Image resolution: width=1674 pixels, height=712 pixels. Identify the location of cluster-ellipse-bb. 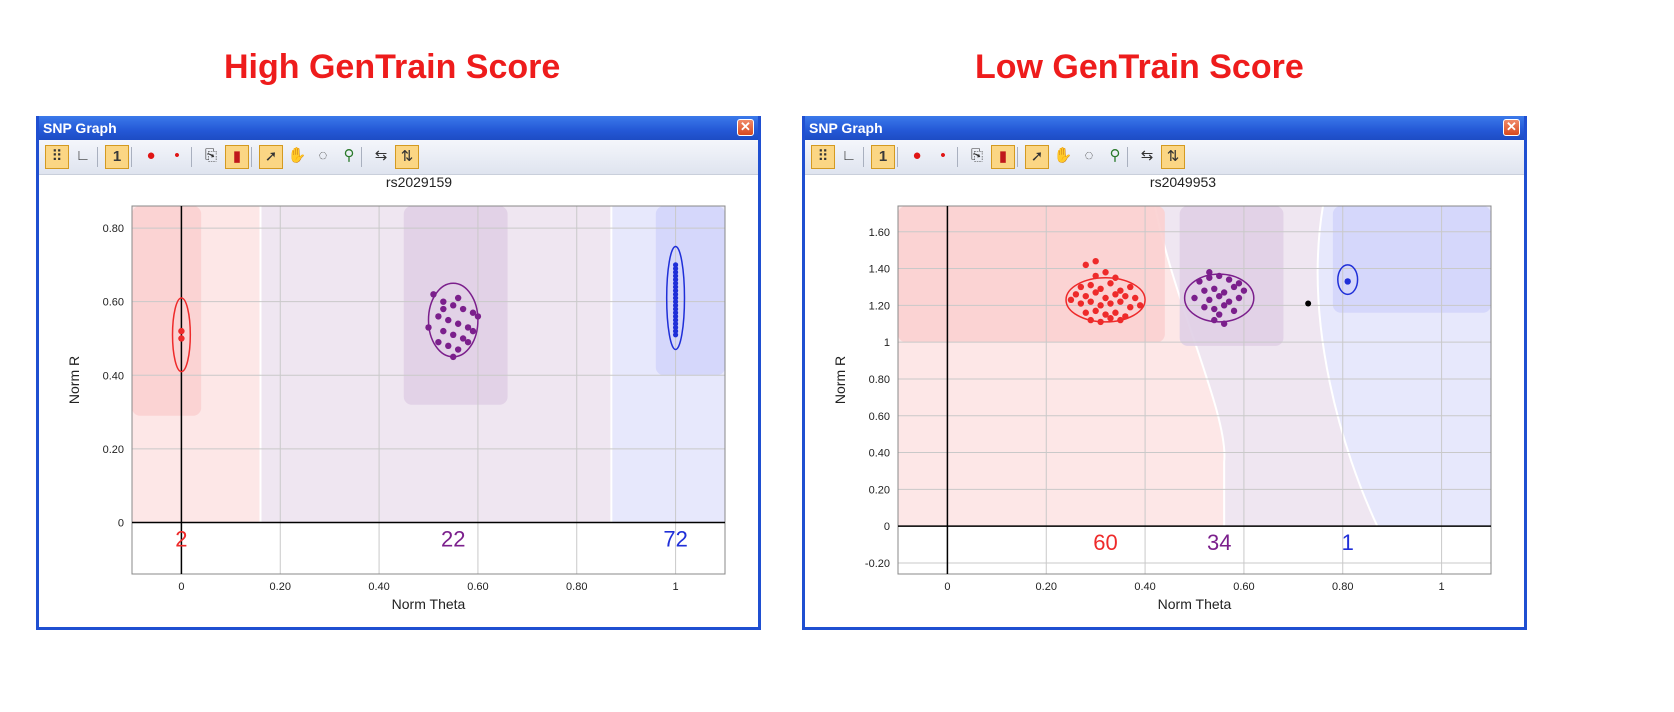
(1348, 280).